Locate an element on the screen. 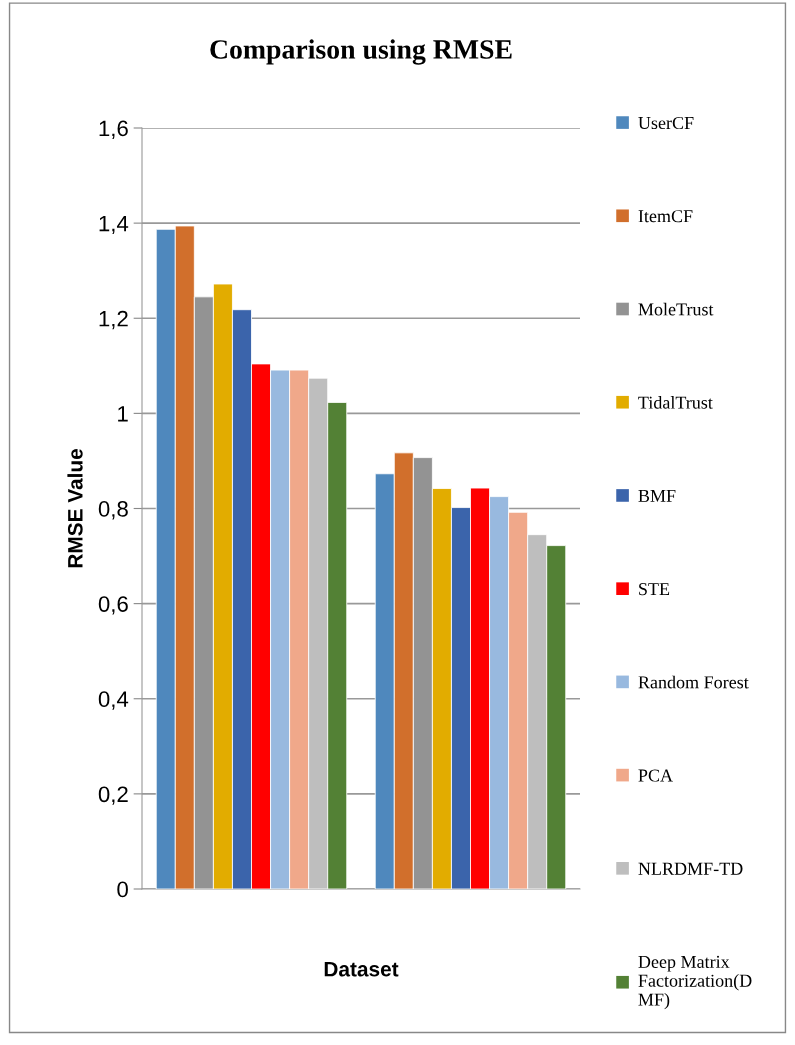 This screenshot has height=1045, width=795. legend-label: TidalTrust is located at coordinates (675, 402).